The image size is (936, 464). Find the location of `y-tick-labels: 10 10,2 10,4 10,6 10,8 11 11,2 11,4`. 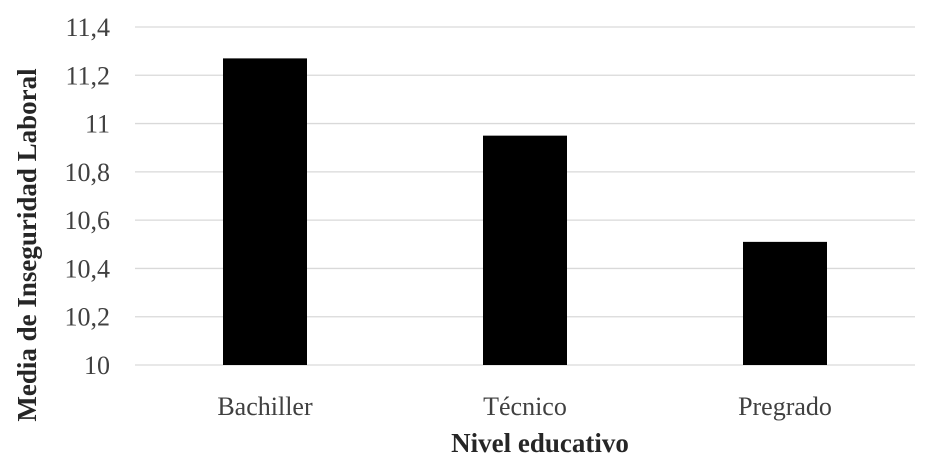

y-tick-labels: 10 10,2 10,4 10,6 10,8 11 11,2 11,4 is located at coordinates (88, 196).